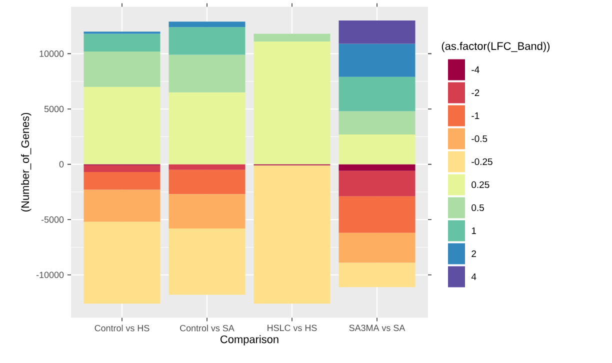  What do you see at coordinates (474, 230) in the screenshot?
I see `legend-label: 1` at bounding box center [474, 230].